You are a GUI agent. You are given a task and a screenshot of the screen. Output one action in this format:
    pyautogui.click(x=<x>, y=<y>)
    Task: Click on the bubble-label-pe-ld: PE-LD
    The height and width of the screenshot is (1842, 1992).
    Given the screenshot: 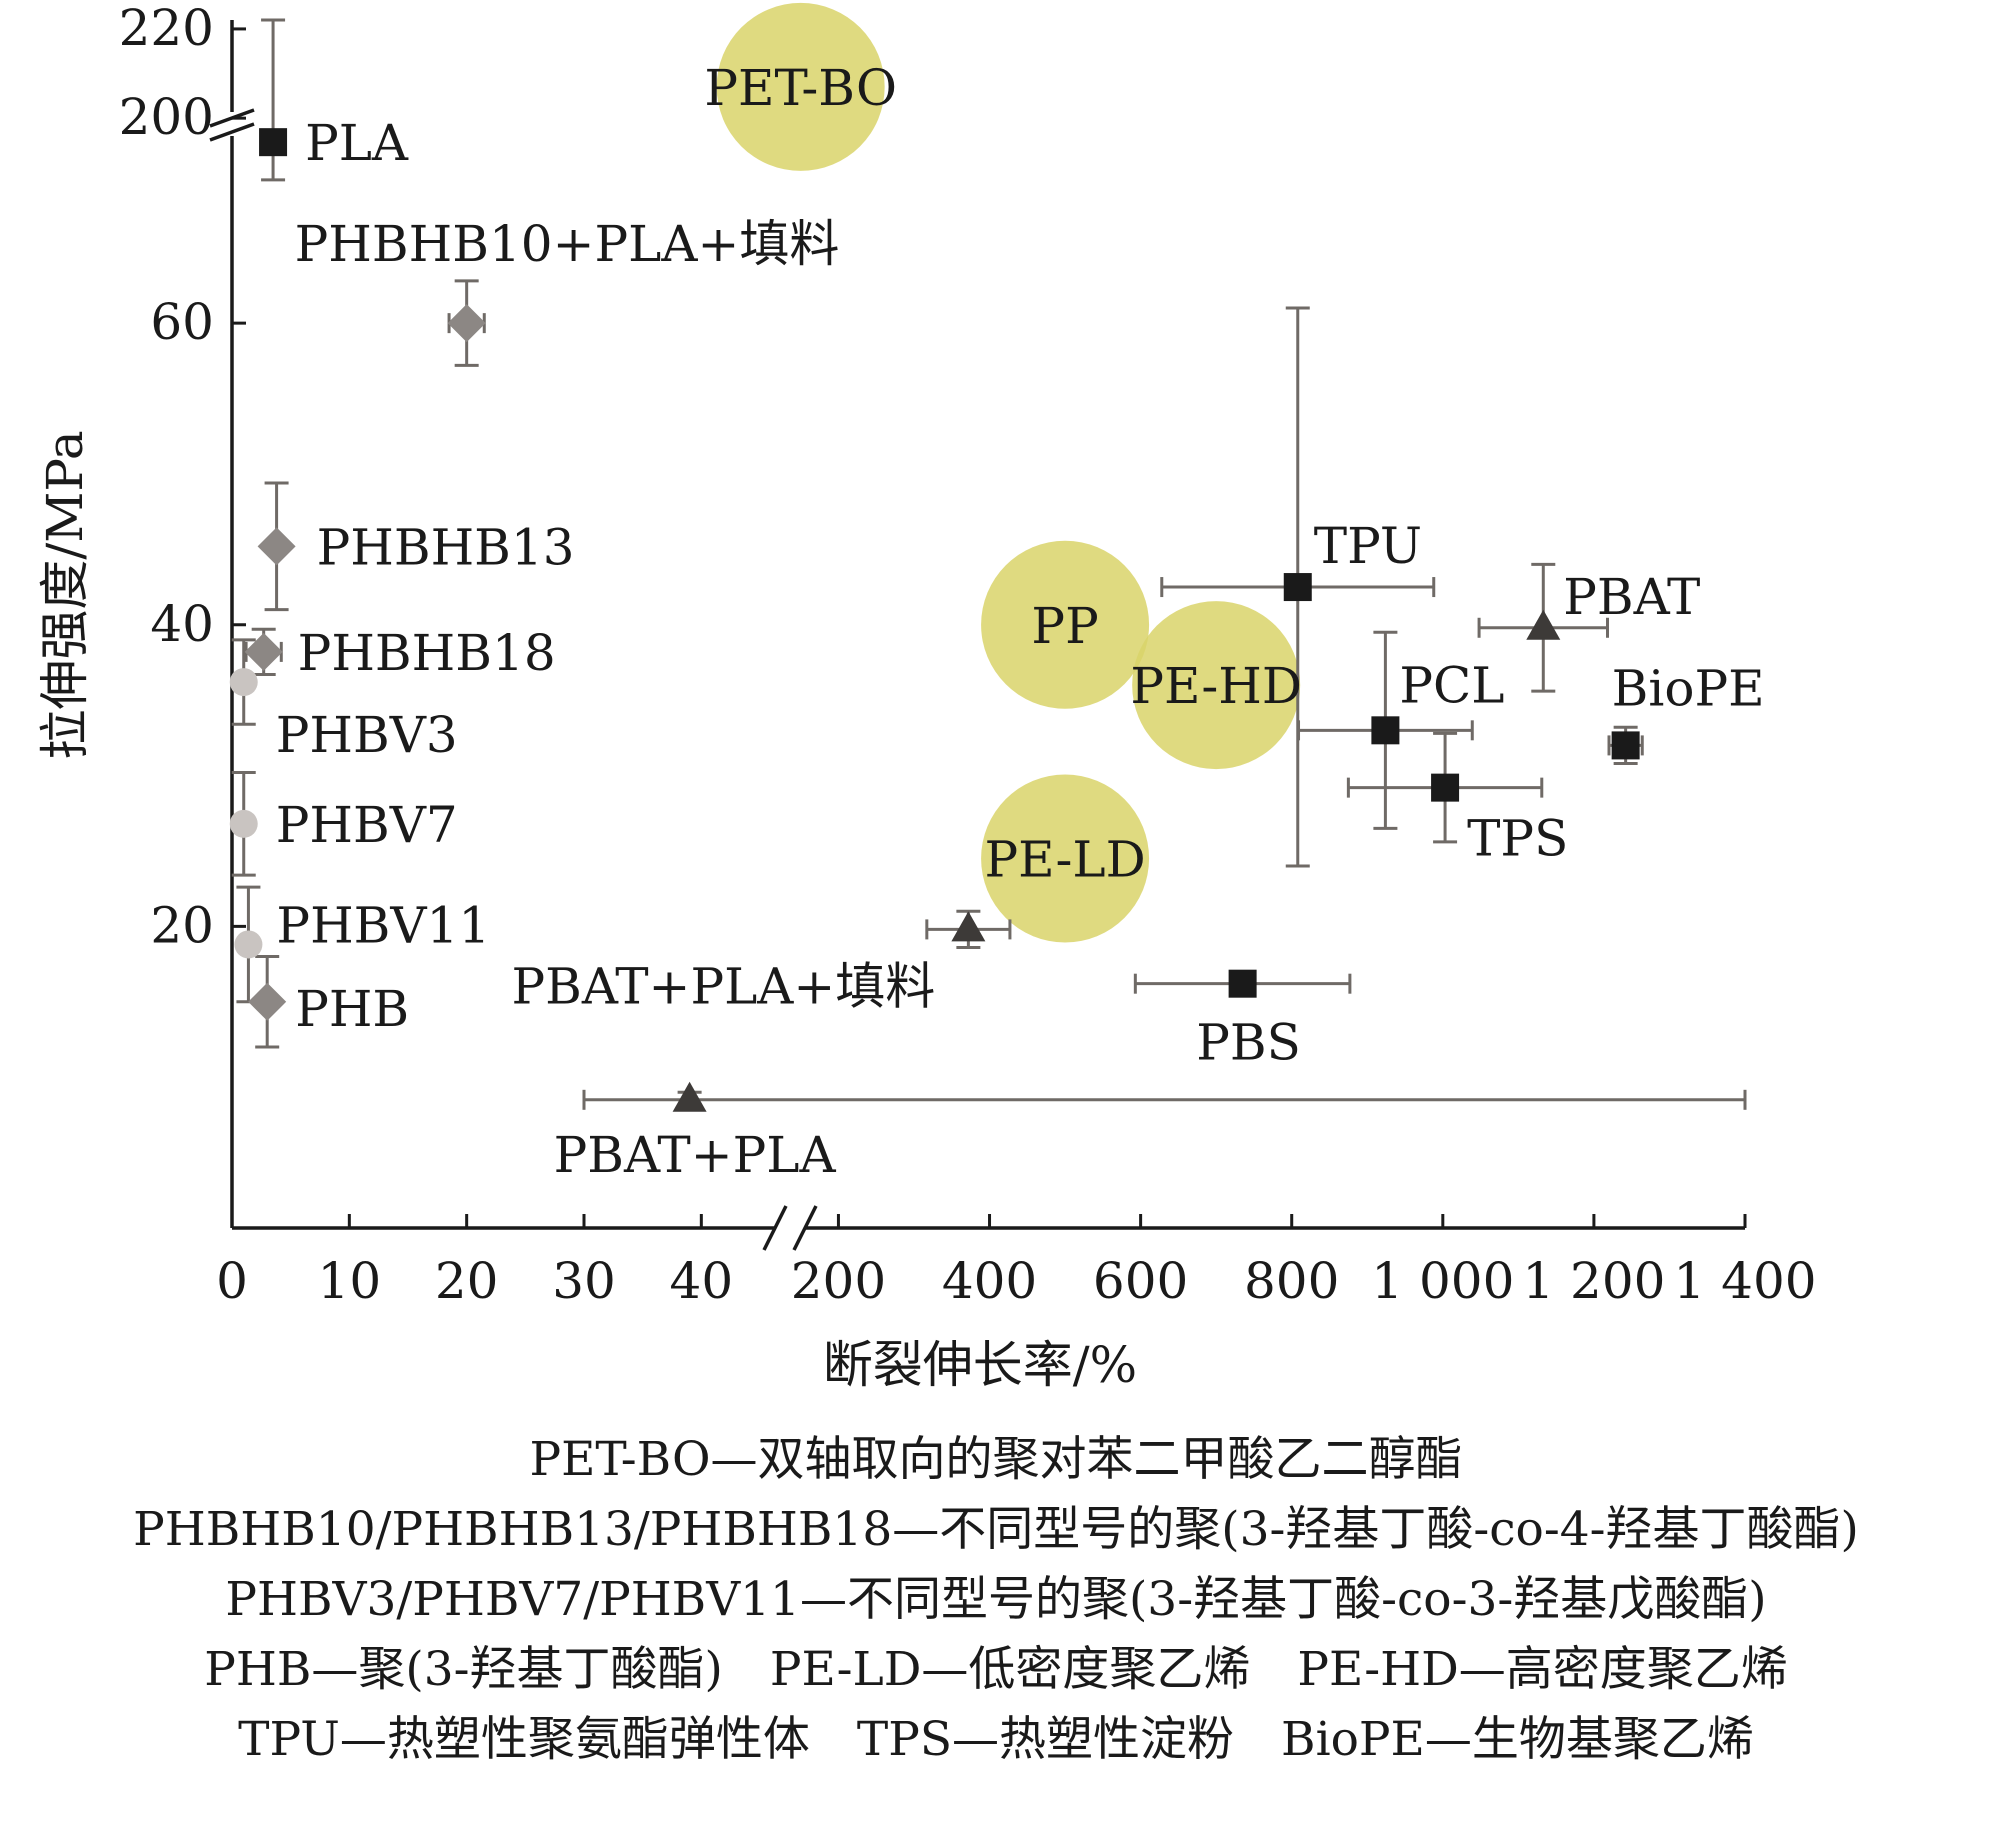 What is the action you would take?
    pyautogui.click(x=1064, y=860)
    